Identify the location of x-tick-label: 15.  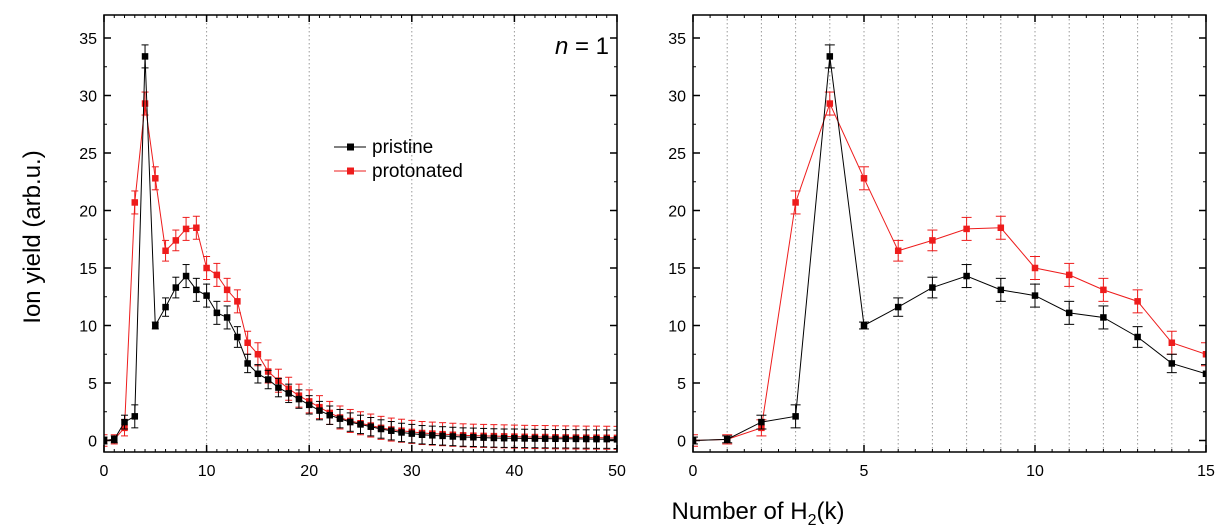
(1206, 471).